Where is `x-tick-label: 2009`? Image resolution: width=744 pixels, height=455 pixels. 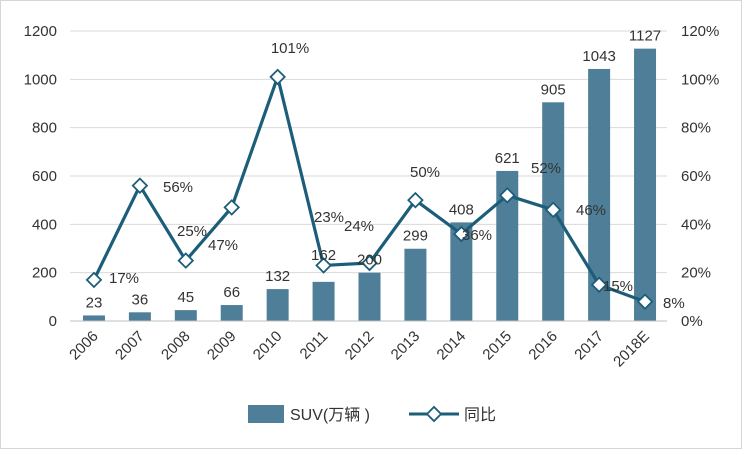
x-tick-label: 2009 is located at coordinates (222, 346).